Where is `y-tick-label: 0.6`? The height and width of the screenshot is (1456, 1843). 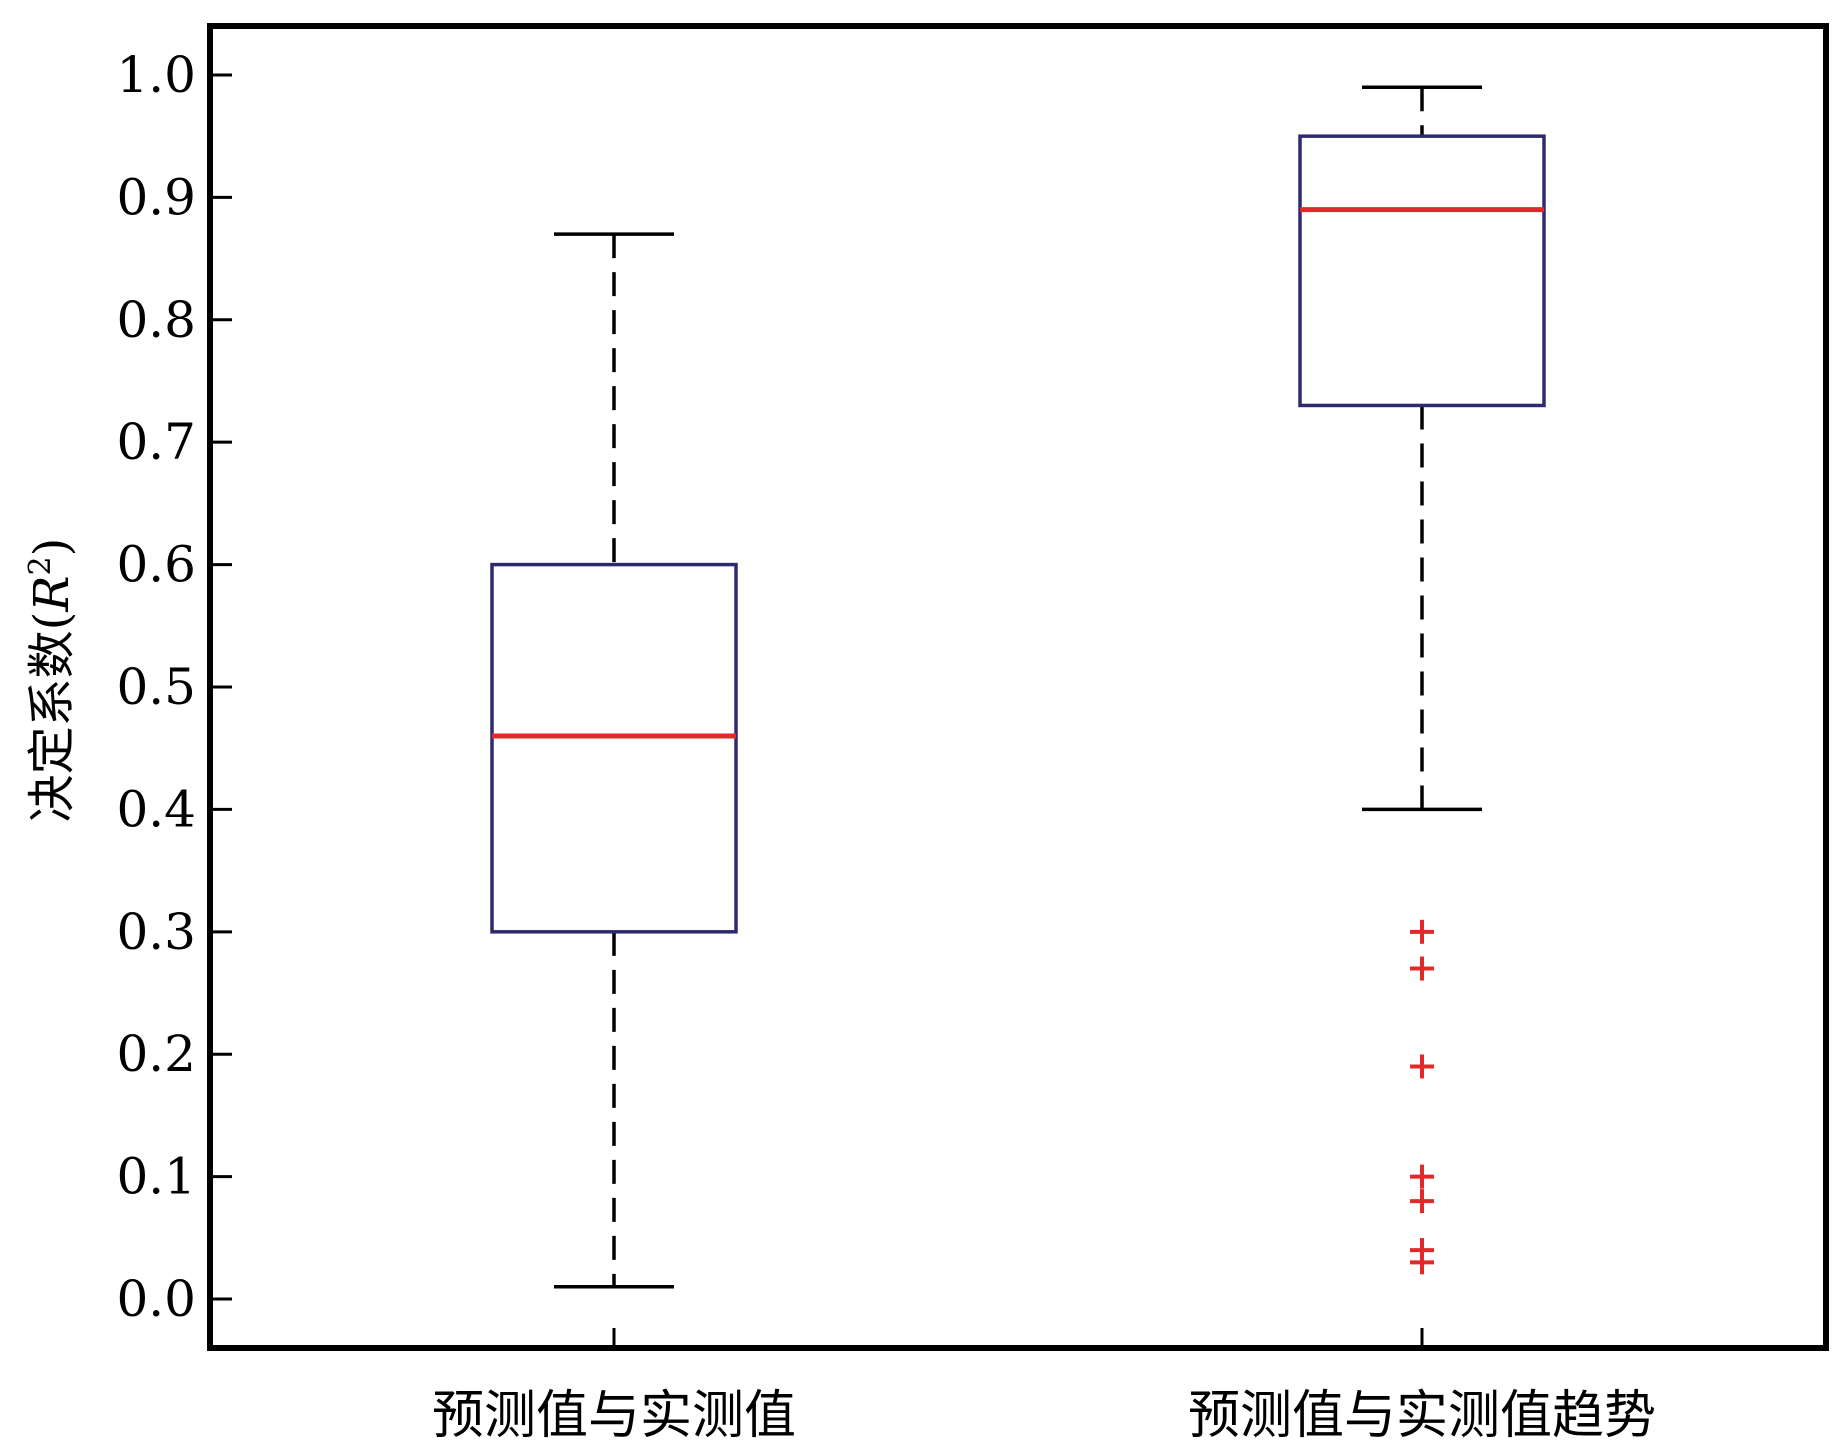
y-tick-label: 0.6 is located at coordinates (156, 565).